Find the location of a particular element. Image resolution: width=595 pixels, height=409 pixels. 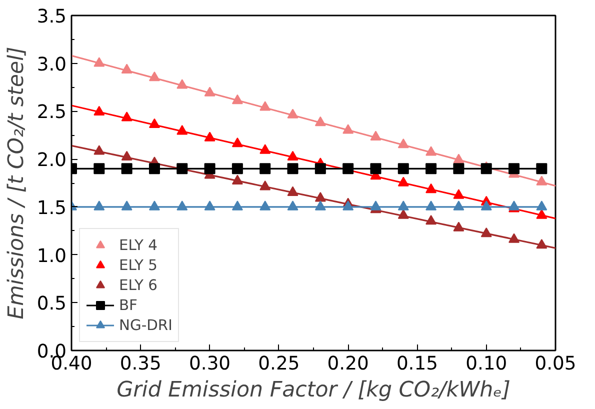

y-tick-label: 1.0 is located at coordinates (51, 256).